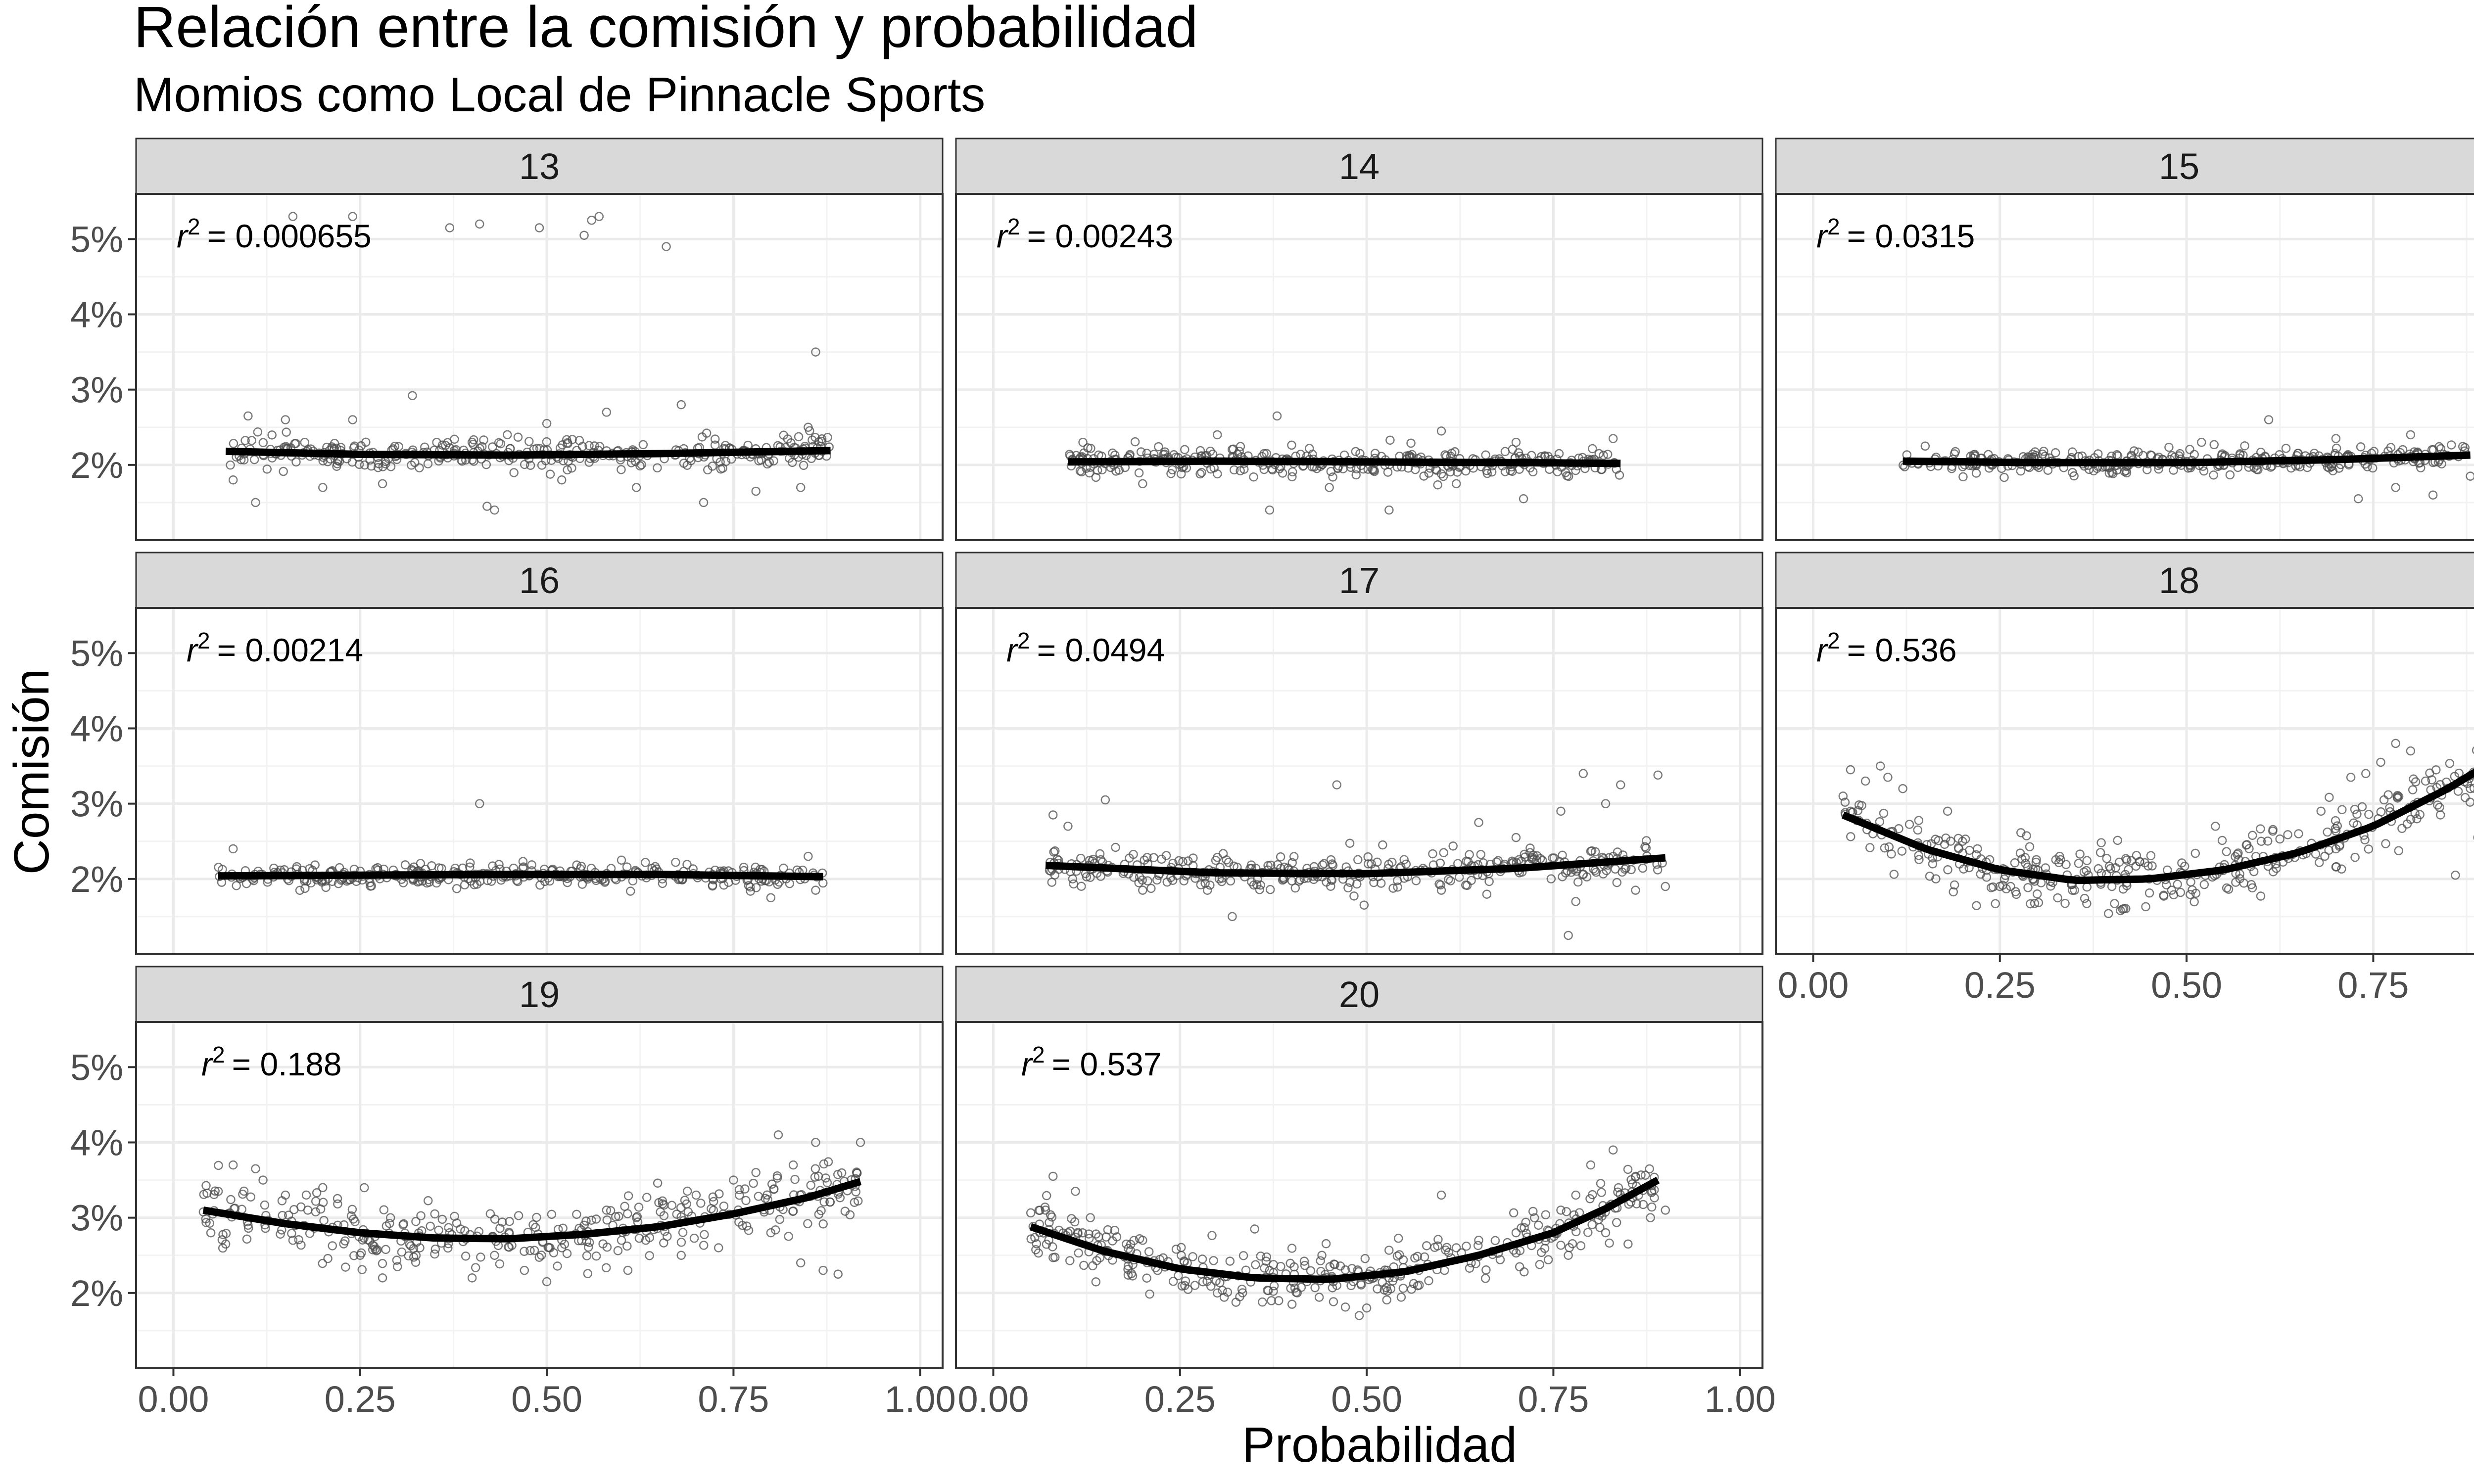  I want to click on x-tick-label: 0.75, so click(734, 1399).